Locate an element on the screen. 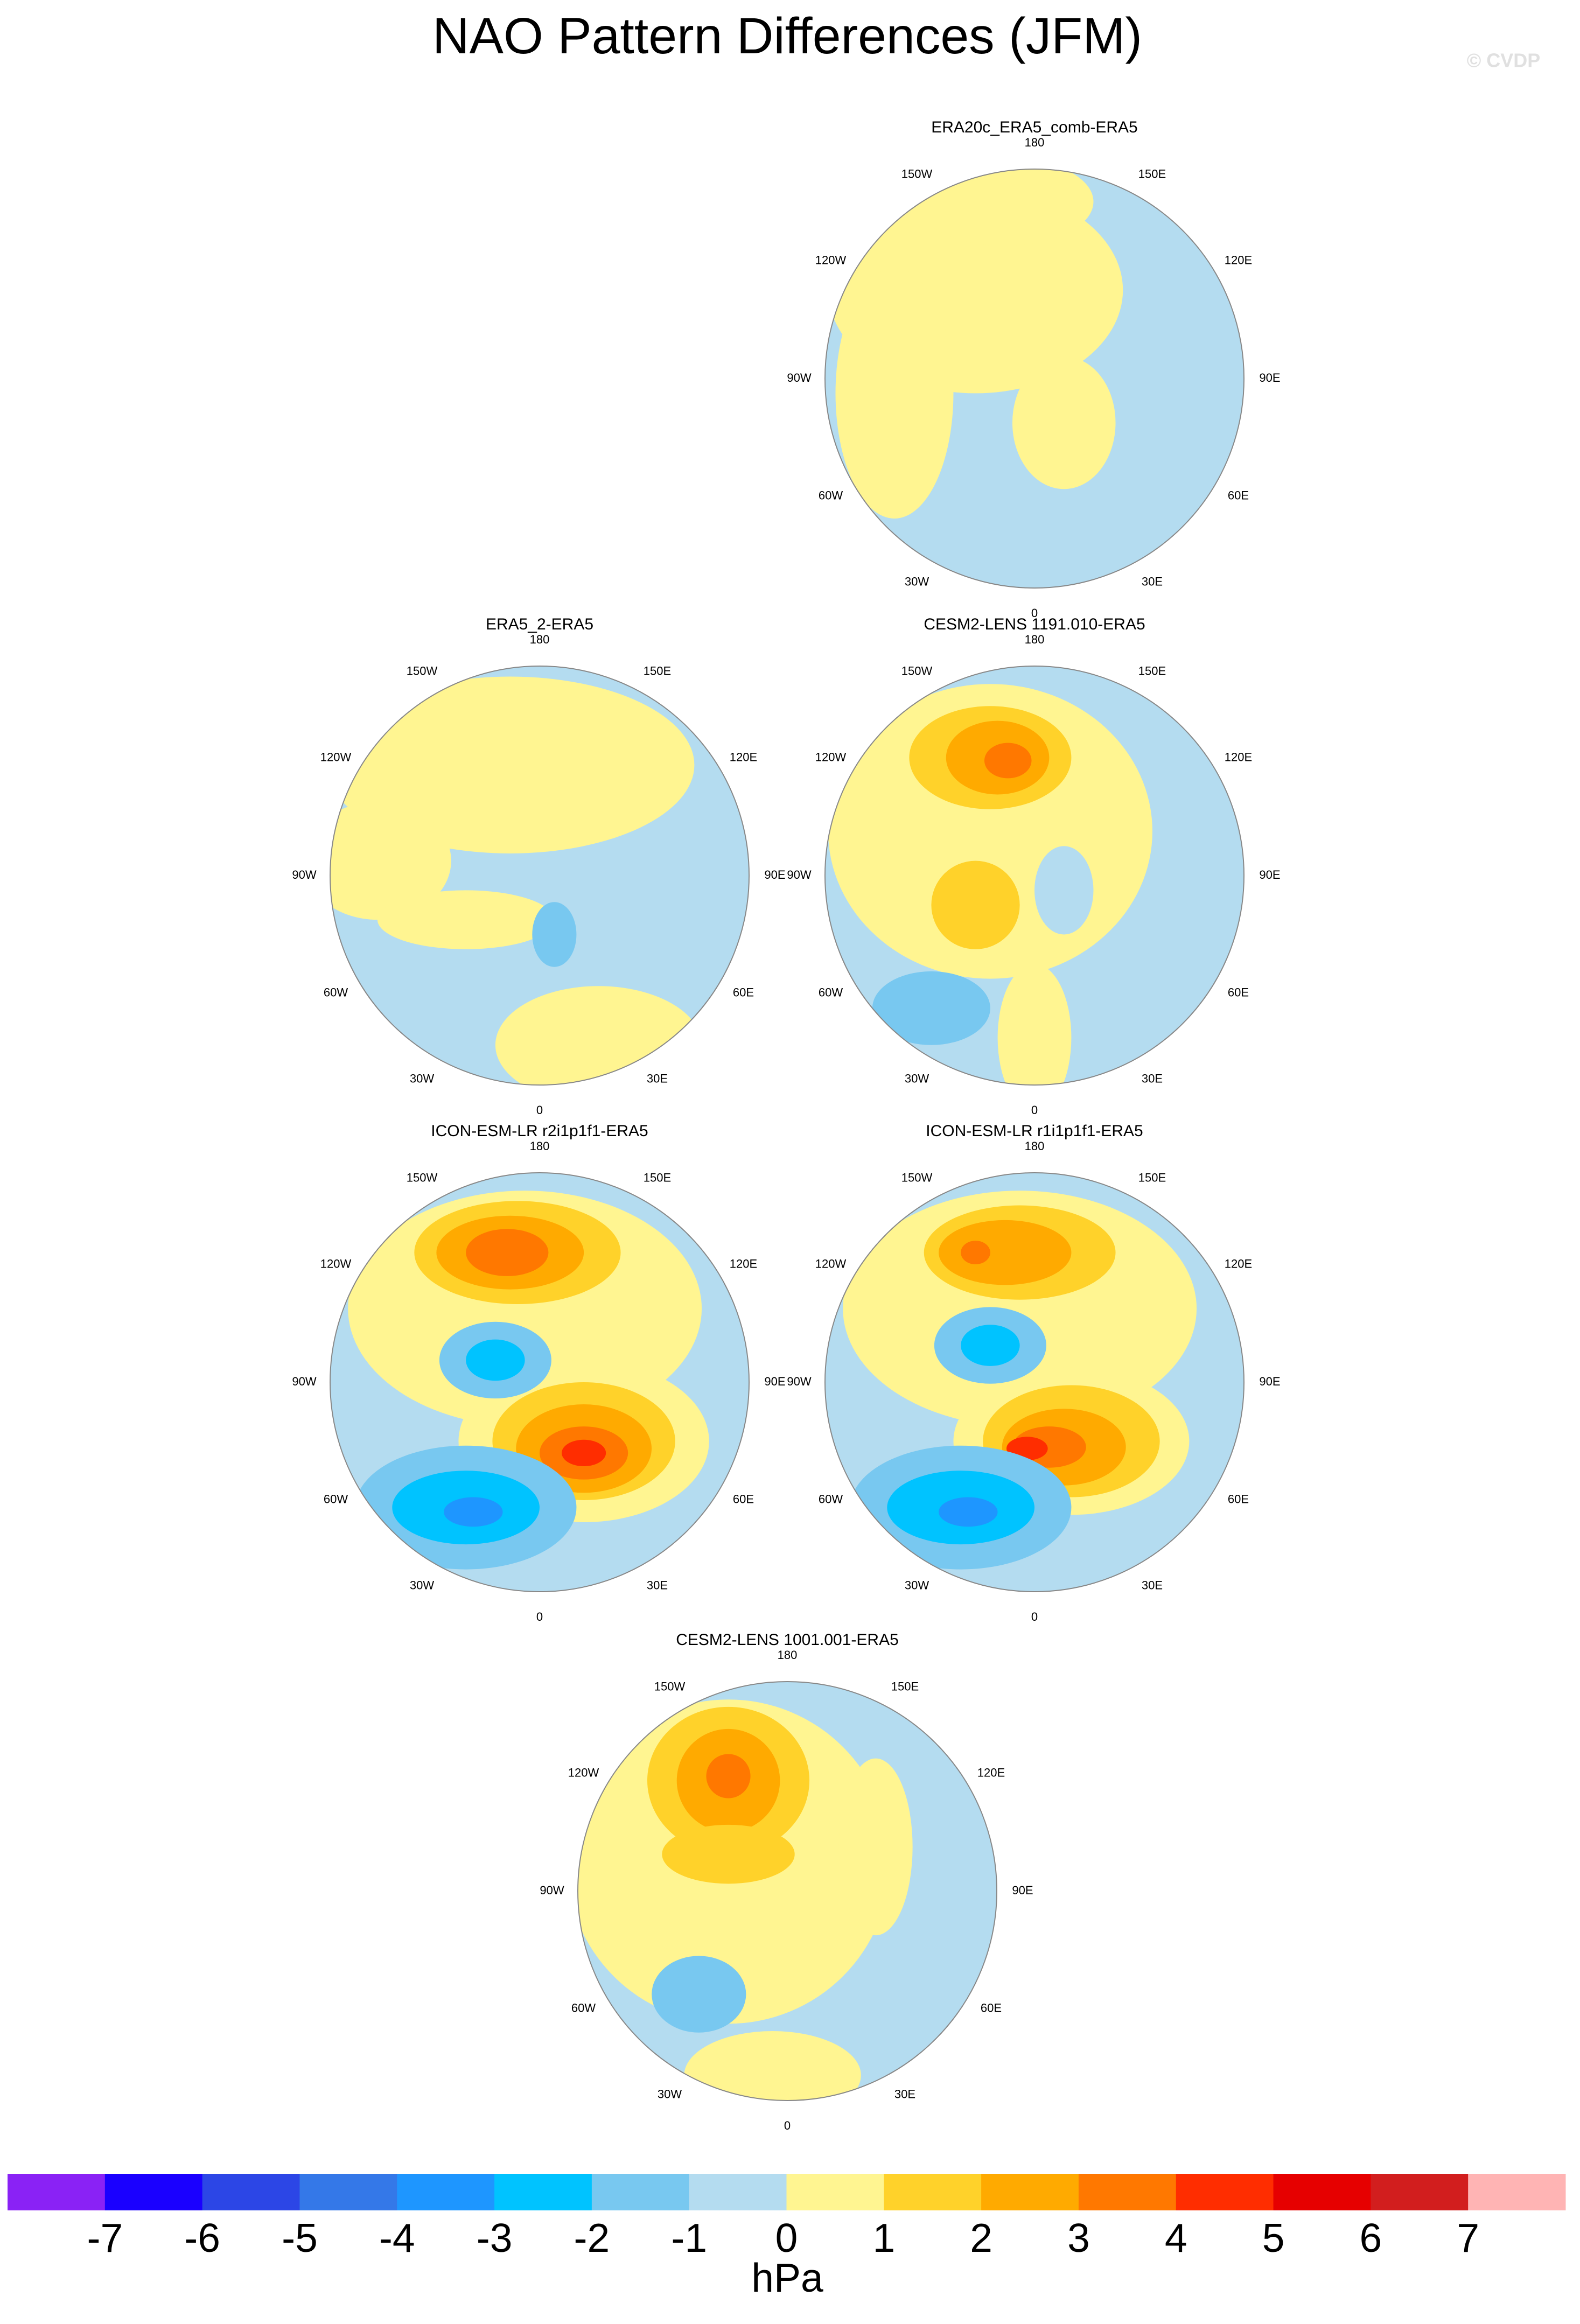  colorbar-tick-label: 4 is located at coordinates (1176, 2237).